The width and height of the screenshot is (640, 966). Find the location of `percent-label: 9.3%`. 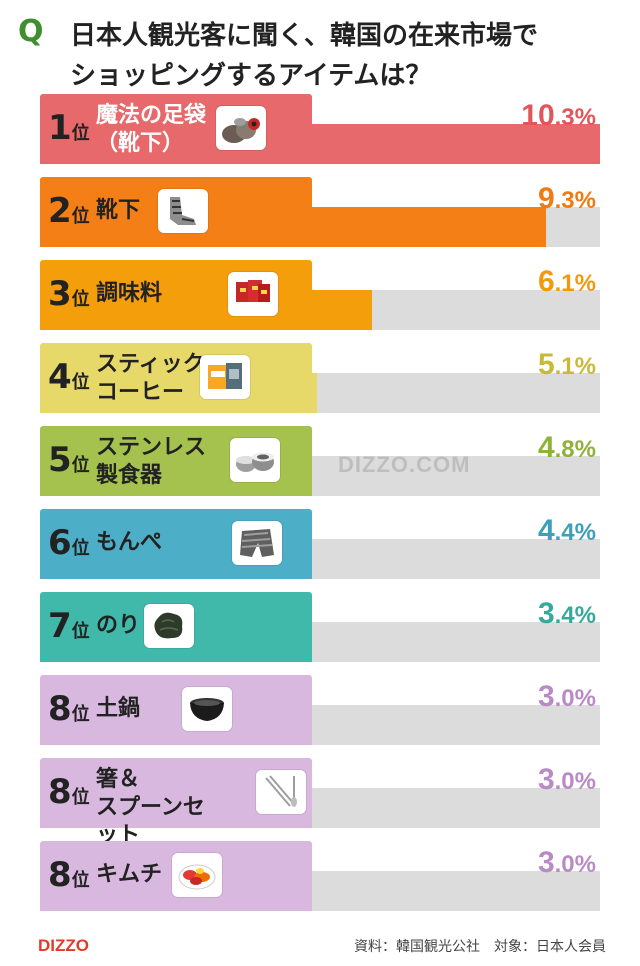

percent-label: 9.3% is located at coordinates (567, 200).